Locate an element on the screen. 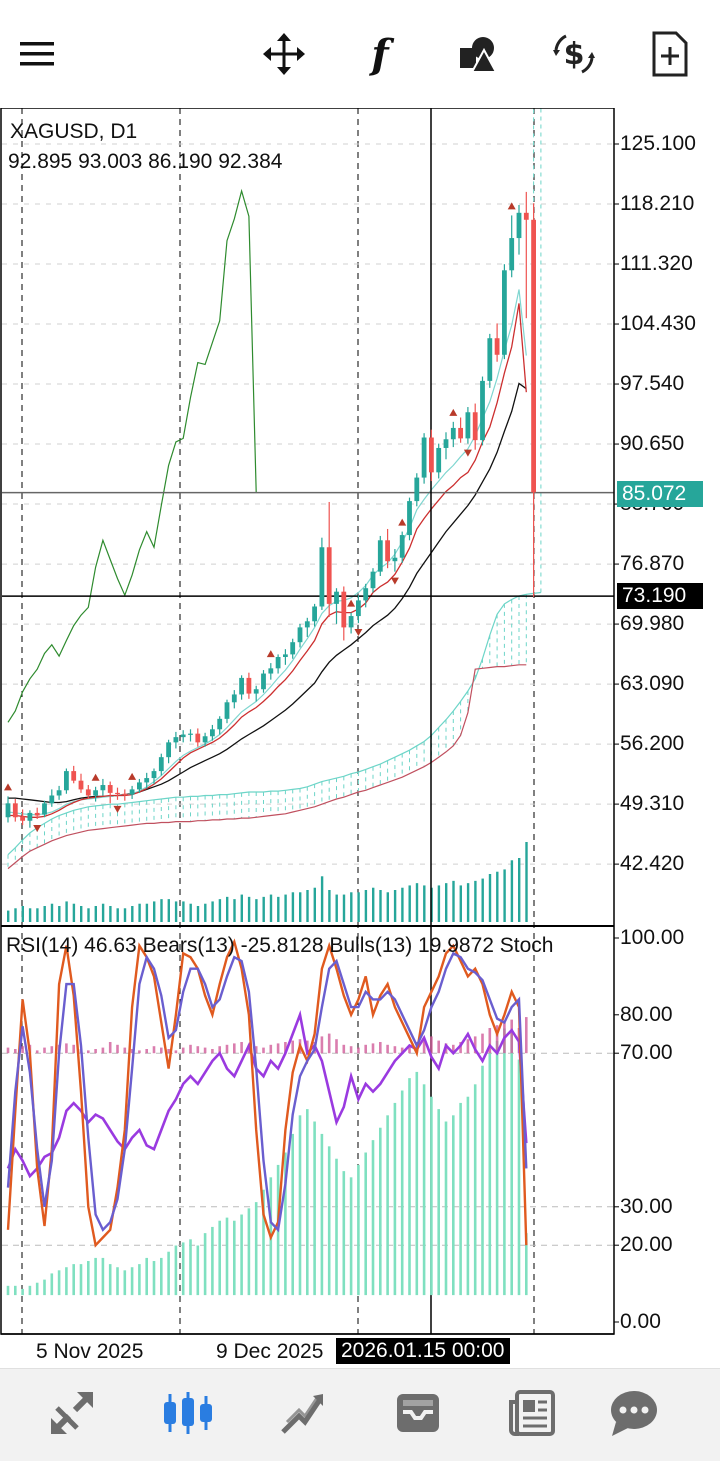 The height and width of the screenshot is (1461, 720). chikou-line is located at coordinates (132, 455).